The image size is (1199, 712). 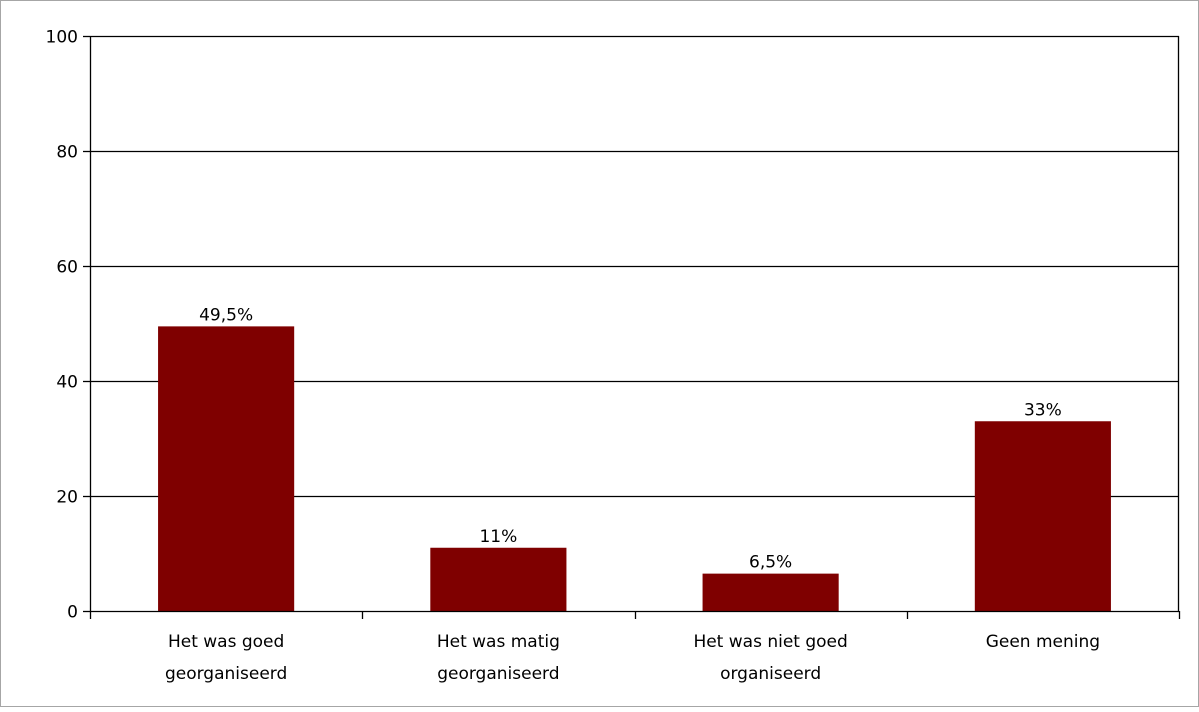 I want to click on x-category-label: Het was niet goed, so click(x=770, y=642).